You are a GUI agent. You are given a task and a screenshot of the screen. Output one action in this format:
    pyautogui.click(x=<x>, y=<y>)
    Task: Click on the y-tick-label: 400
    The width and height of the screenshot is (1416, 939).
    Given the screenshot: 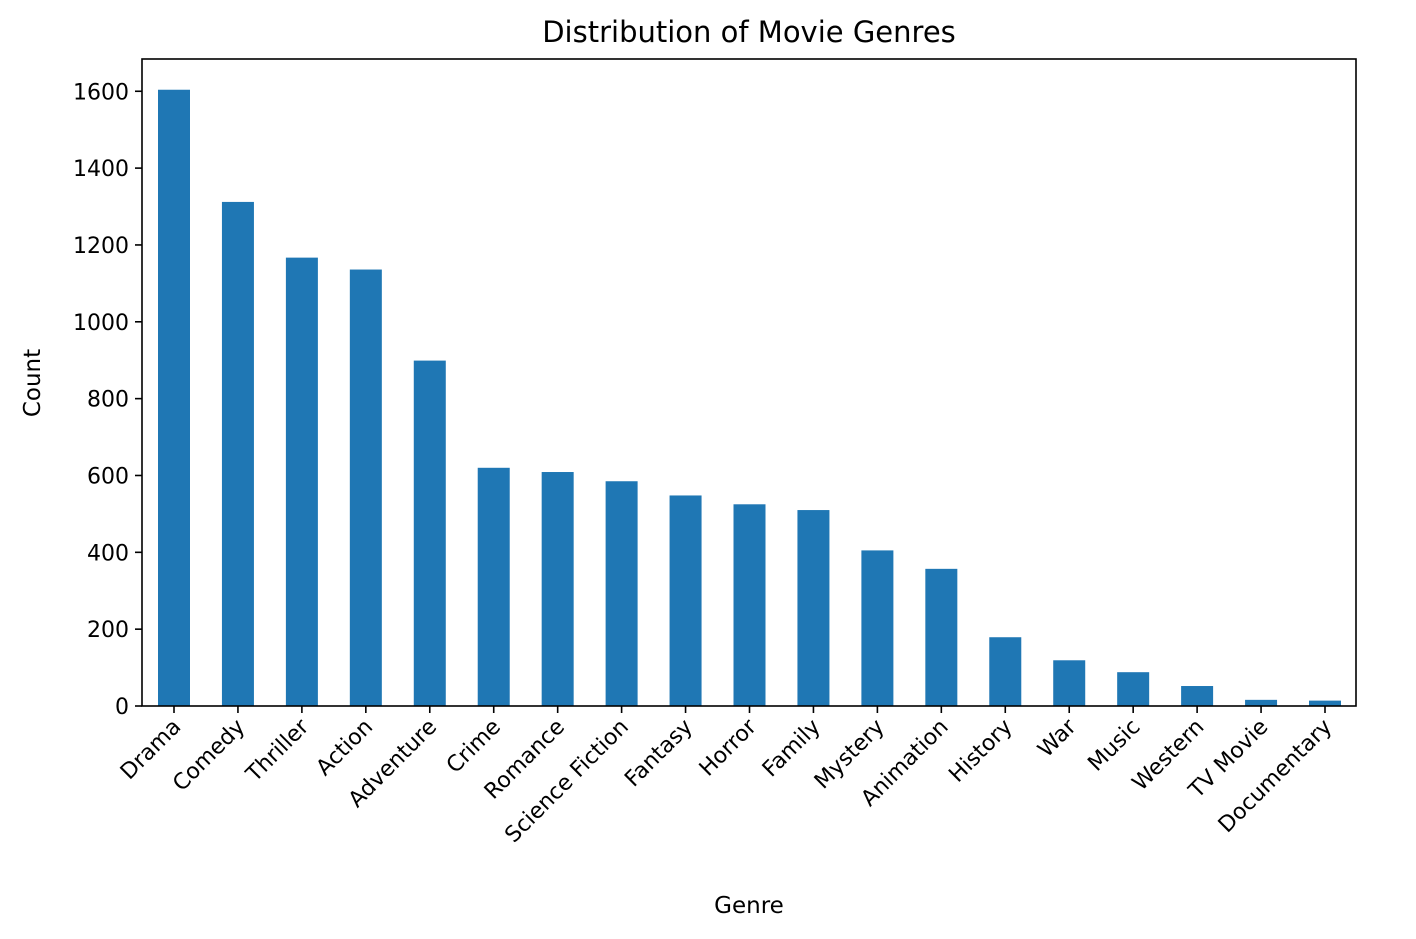 What is the action you would take?
    pyautogui.click(x=108, y=553)
    